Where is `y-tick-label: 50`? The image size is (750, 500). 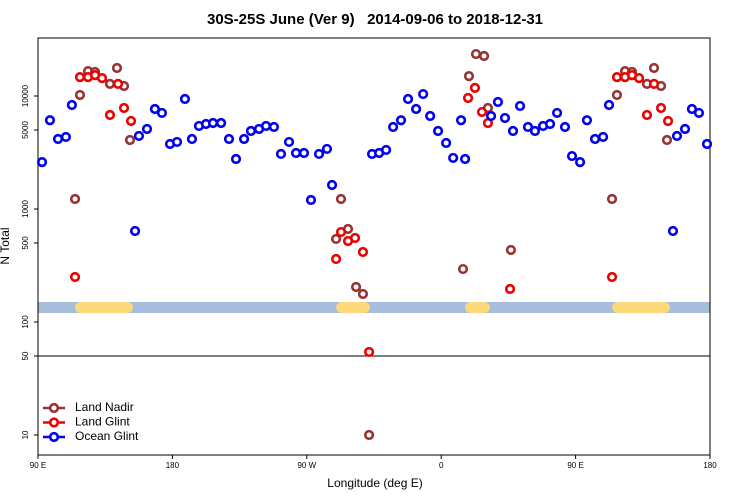 y-tick-label: 50 is located at coordinates (25, 355).